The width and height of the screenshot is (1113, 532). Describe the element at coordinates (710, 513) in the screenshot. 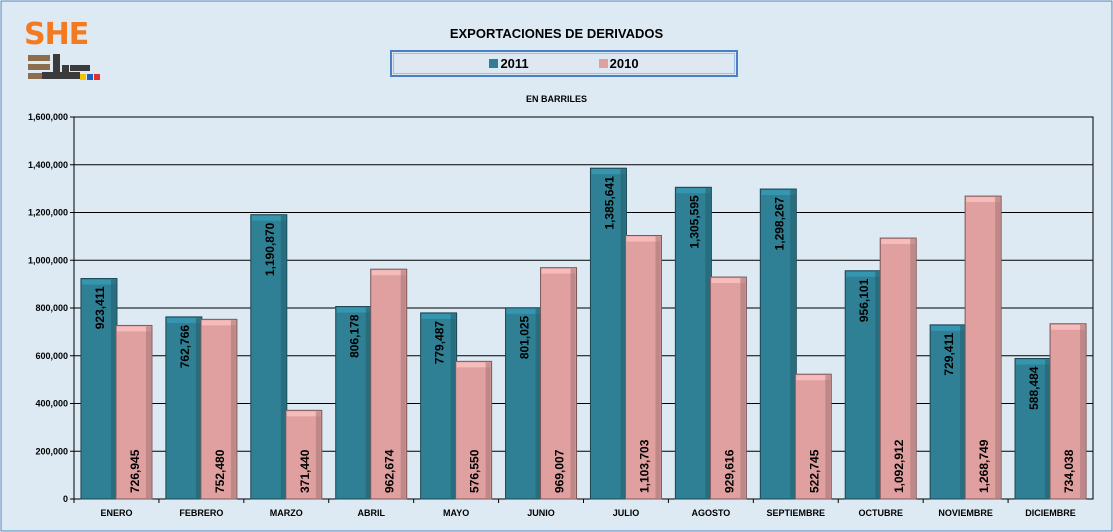

I see `x-tick-label: AGOSTO` at that location.